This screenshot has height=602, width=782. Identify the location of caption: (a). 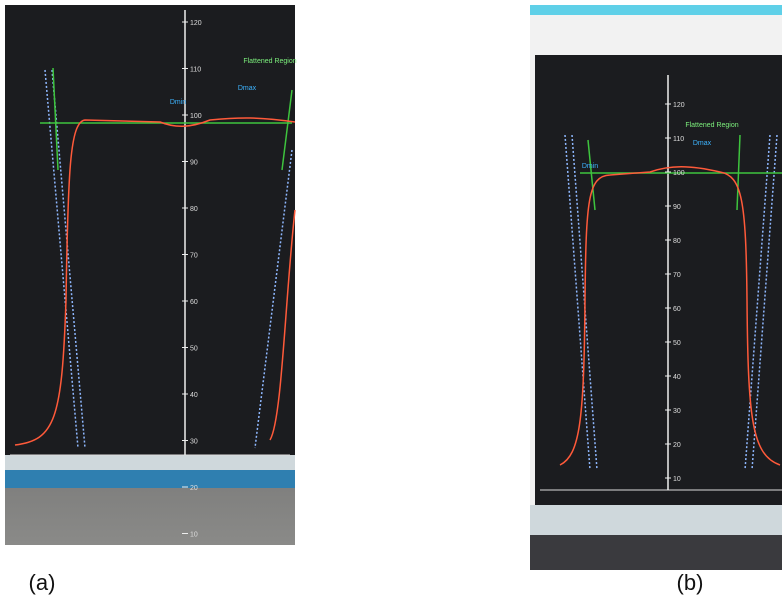
(42, 582).